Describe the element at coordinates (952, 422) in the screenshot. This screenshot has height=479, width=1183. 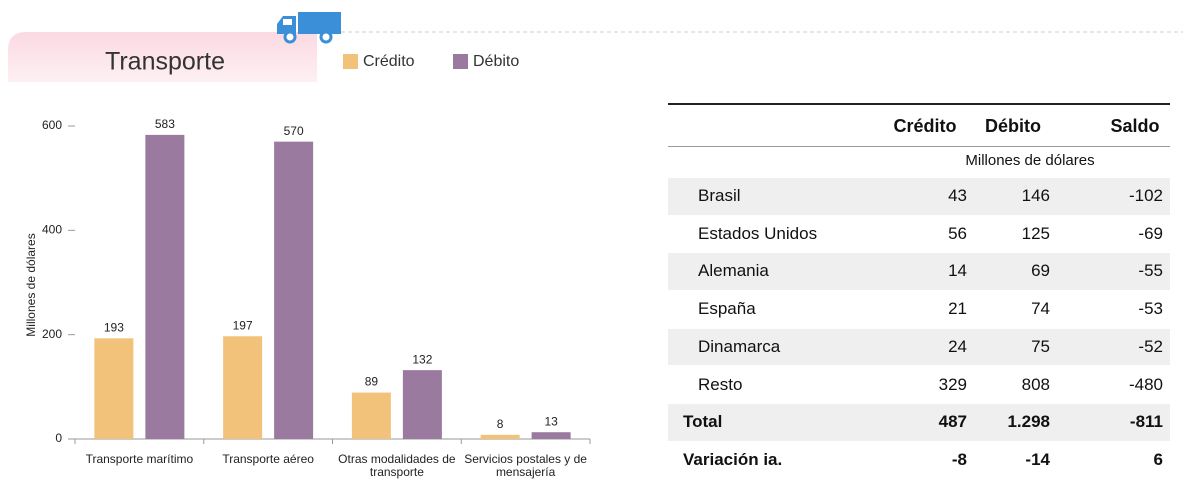
I see `table-cell: 487` at that location.